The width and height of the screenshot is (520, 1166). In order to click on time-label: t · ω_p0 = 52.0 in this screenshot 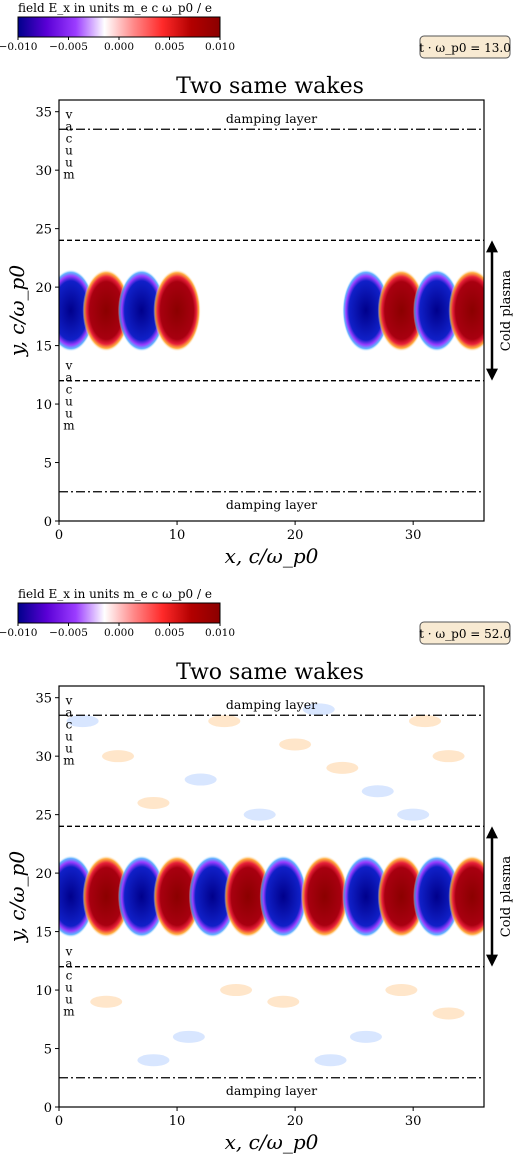, I will do `click(465, 634)`.